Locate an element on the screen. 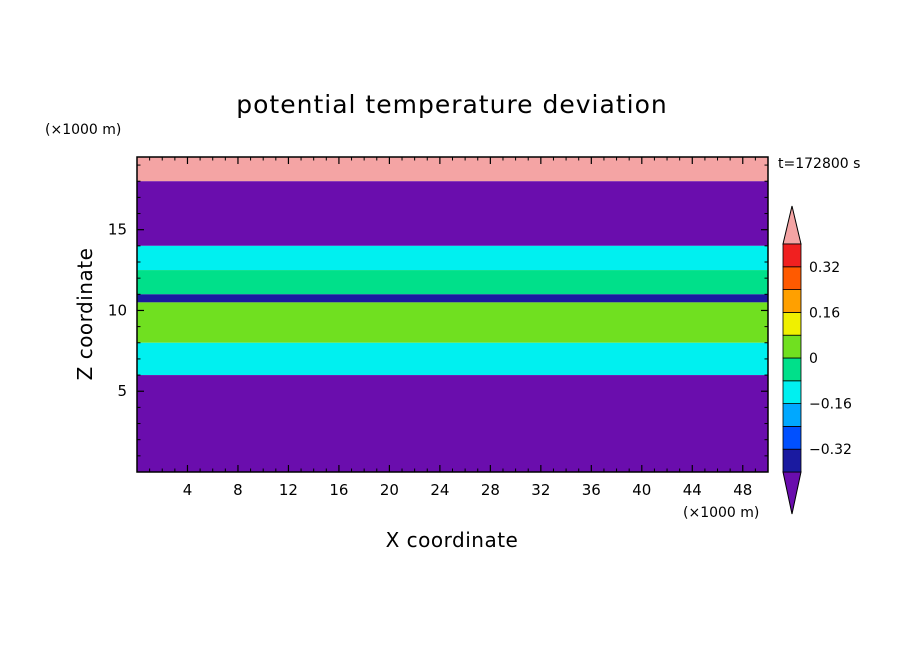  x-tick-label: 48 is located at coordinates (742, 490).